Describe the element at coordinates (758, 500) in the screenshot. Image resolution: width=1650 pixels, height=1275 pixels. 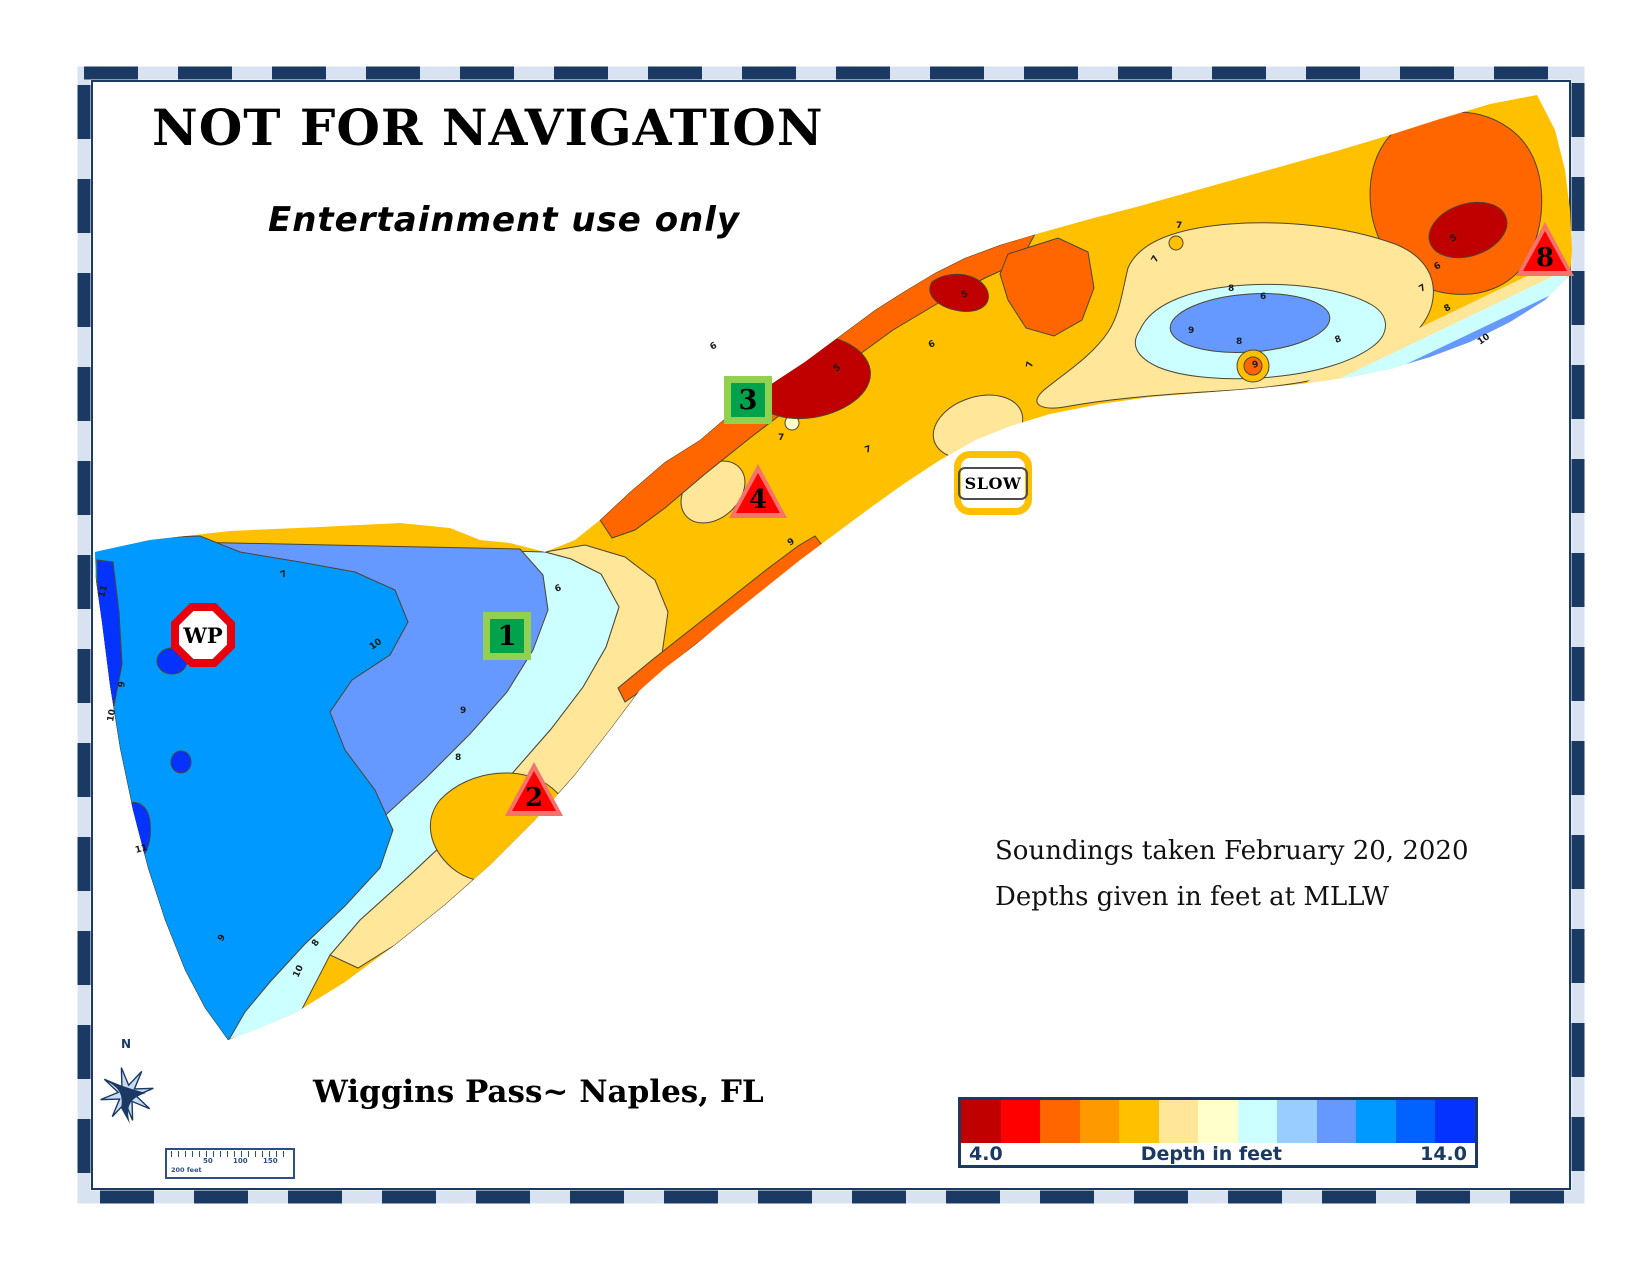
I see `triangle-label: 4` at that location.